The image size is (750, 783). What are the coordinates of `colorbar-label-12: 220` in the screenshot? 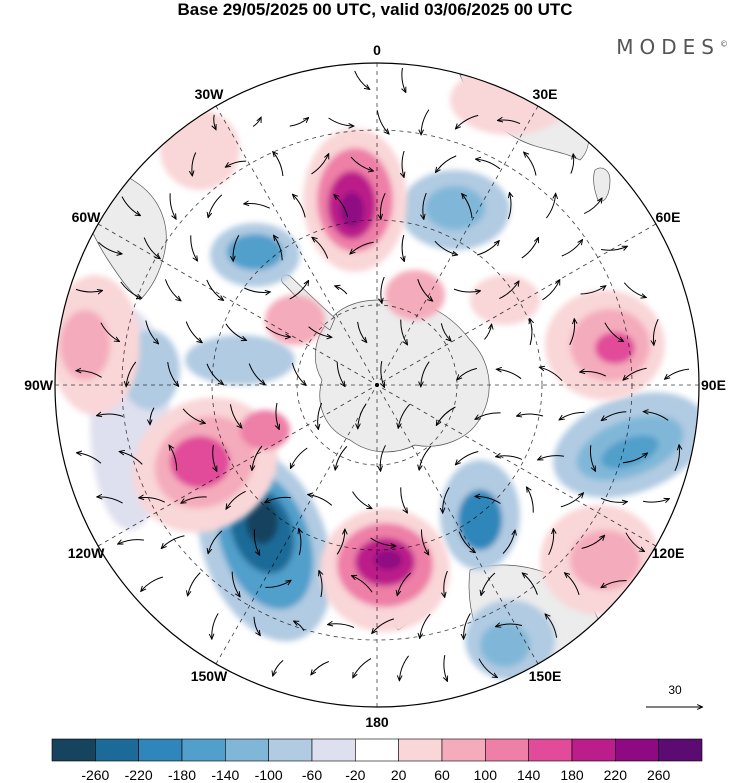 It's located at (616, 775).